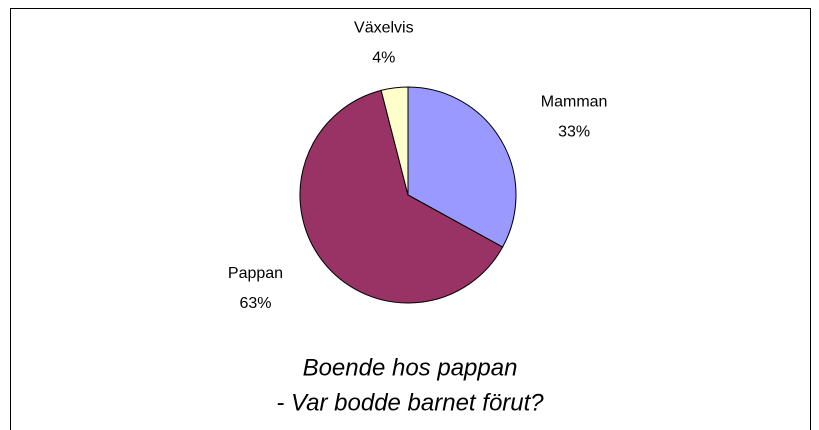 Image resolution: width=819 pixels, height=430 pixels. I want to click on slice-value-label: 33%, so click(574, 131).